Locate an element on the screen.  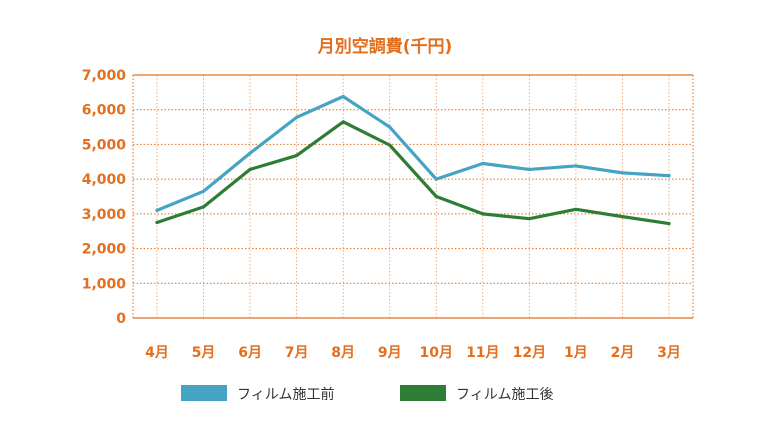
y-tick-label: 3,000 is located at coordinates (104, 215).